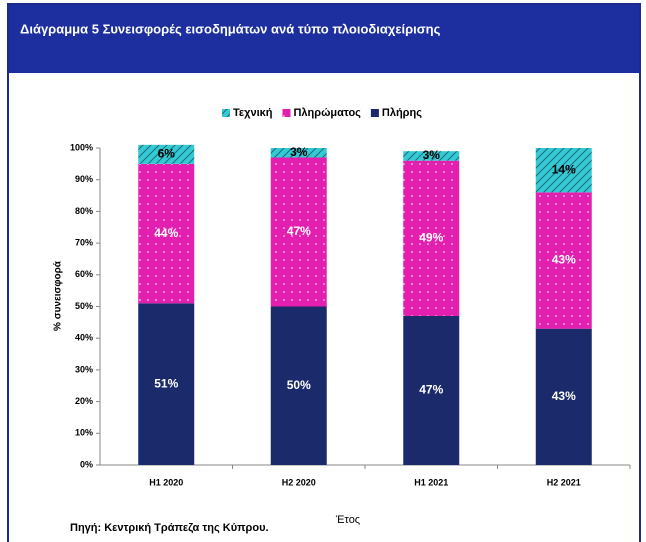  I want to click on y-tick-label: 100%, so click(81, 147).